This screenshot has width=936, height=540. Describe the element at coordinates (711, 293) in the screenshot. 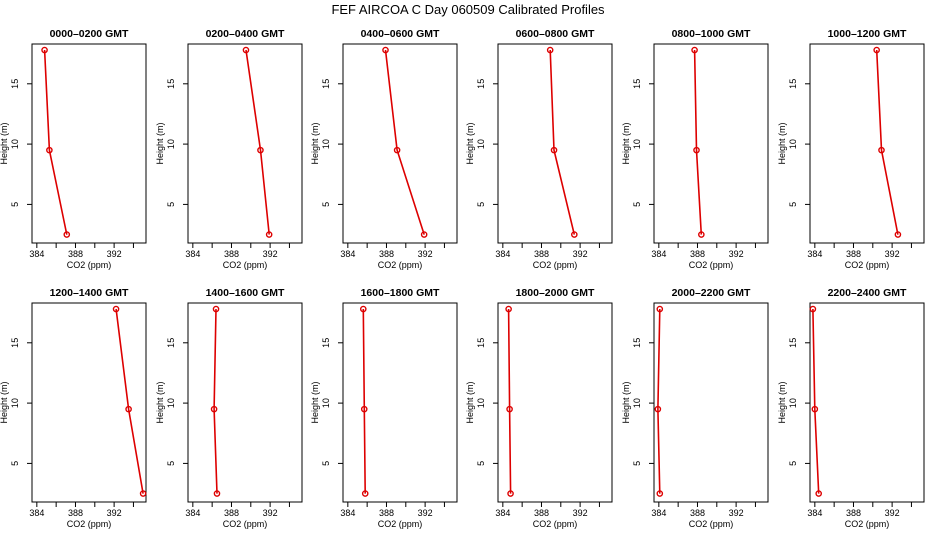

I see `panel-title: 2000–2200 GMT` at that location.